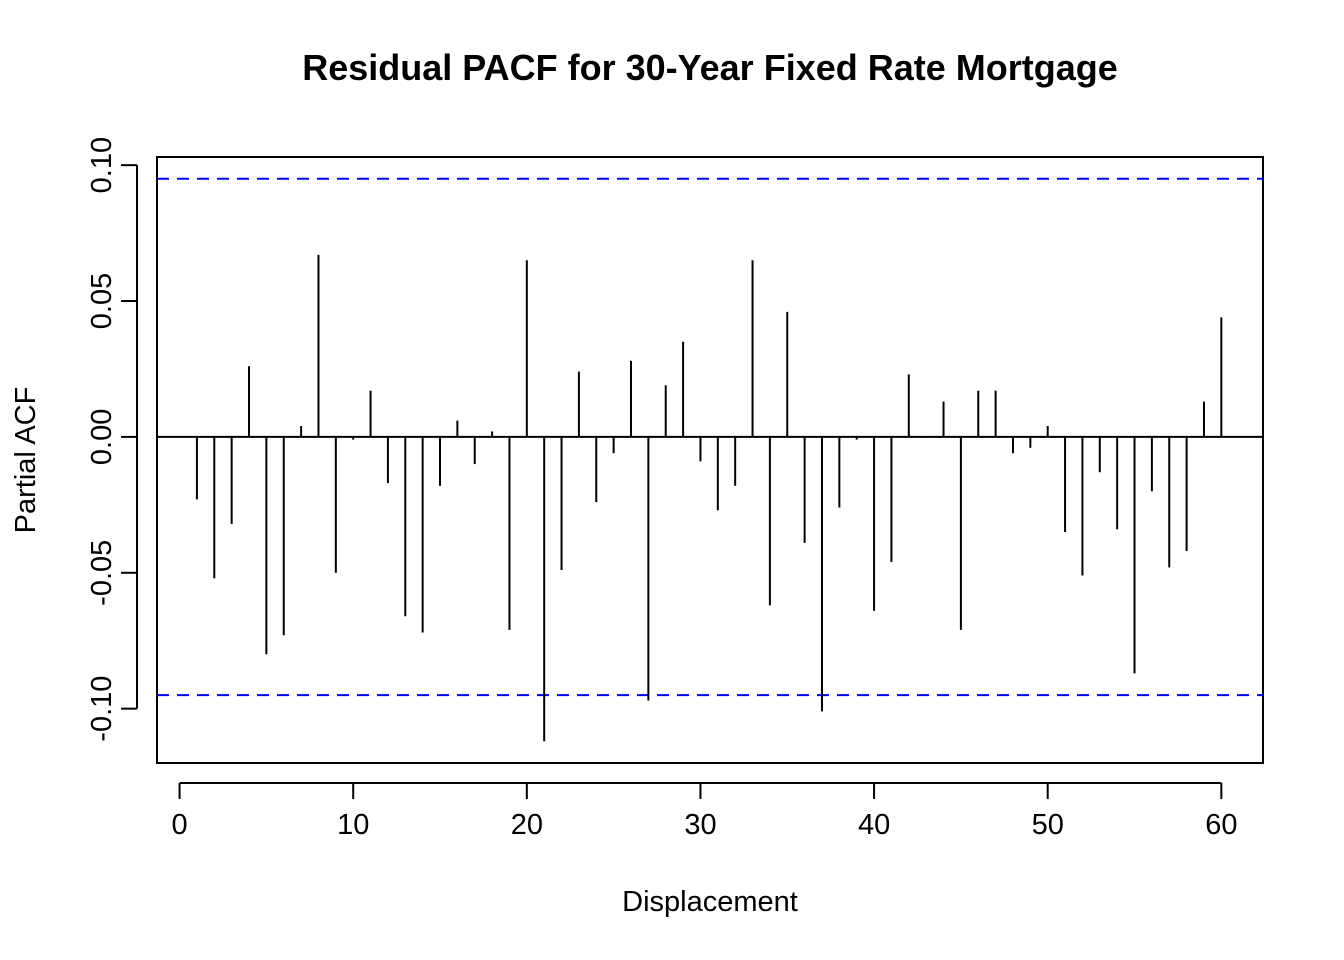  What do you see at coordinates (102, 573) in the screenshot?
I see `y-tick-label-1: -0.05` at bounding box center [102, 573].